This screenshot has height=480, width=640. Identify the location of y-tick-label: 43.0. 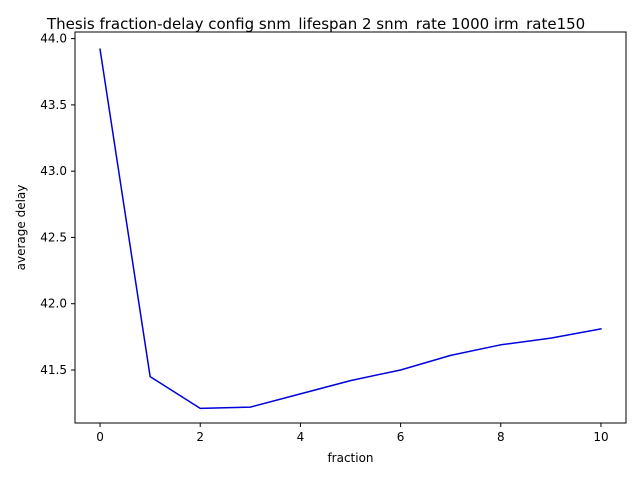
(53, 171).